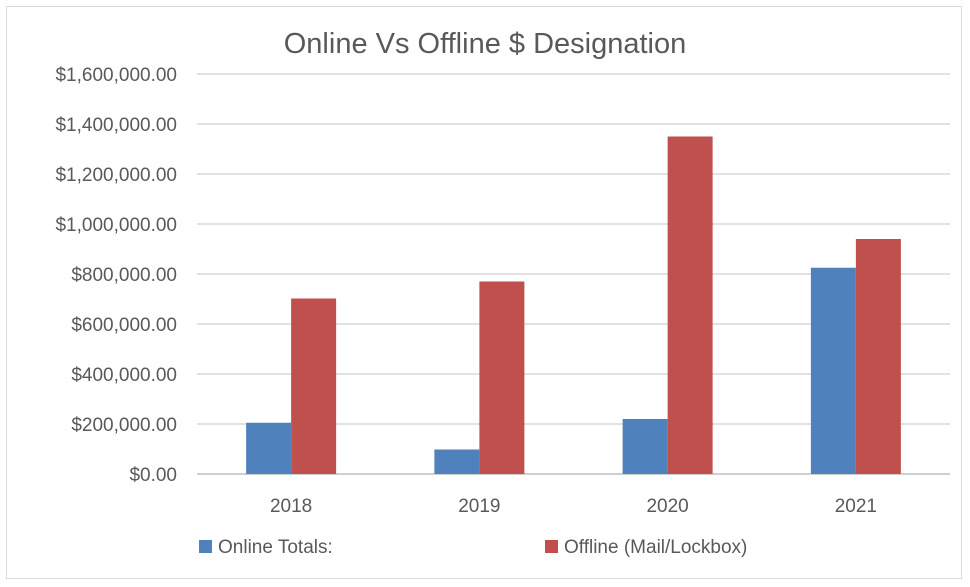 The height and width of the screenshot is (587, 970). I want to click on y-tick-label: $800,000.00, so click(124, 275).